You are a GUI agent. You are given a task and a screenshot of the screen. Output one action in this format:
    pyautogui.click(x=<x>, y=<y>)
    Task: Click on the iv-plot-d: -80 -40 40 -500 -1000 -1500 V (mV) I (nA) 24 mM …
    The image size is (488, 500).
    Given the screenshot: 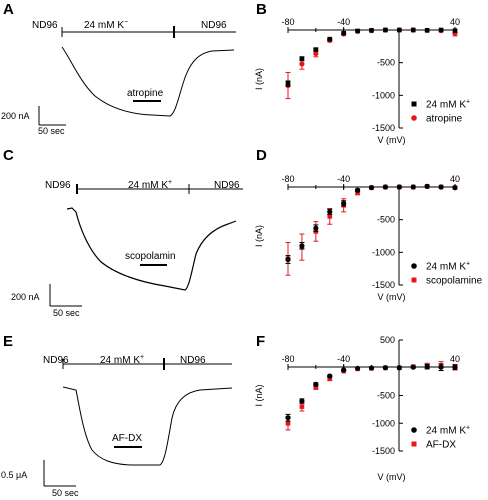 What is the action you would take?
    pyautogui.click(x=368, y=238)
    